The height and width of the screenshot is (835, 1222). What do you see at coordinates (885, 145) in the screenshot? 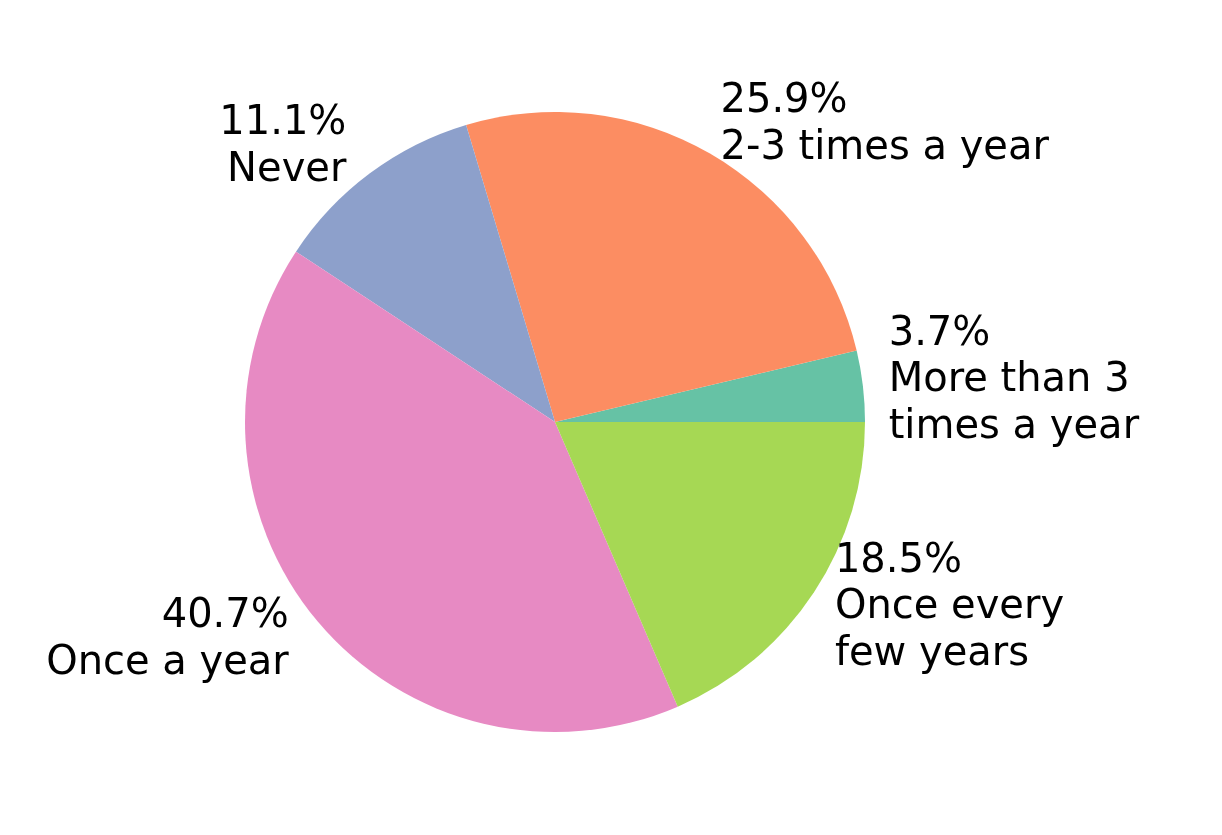
I see `slice-label: 2-3 times a year` at bounding box center [885, 145].